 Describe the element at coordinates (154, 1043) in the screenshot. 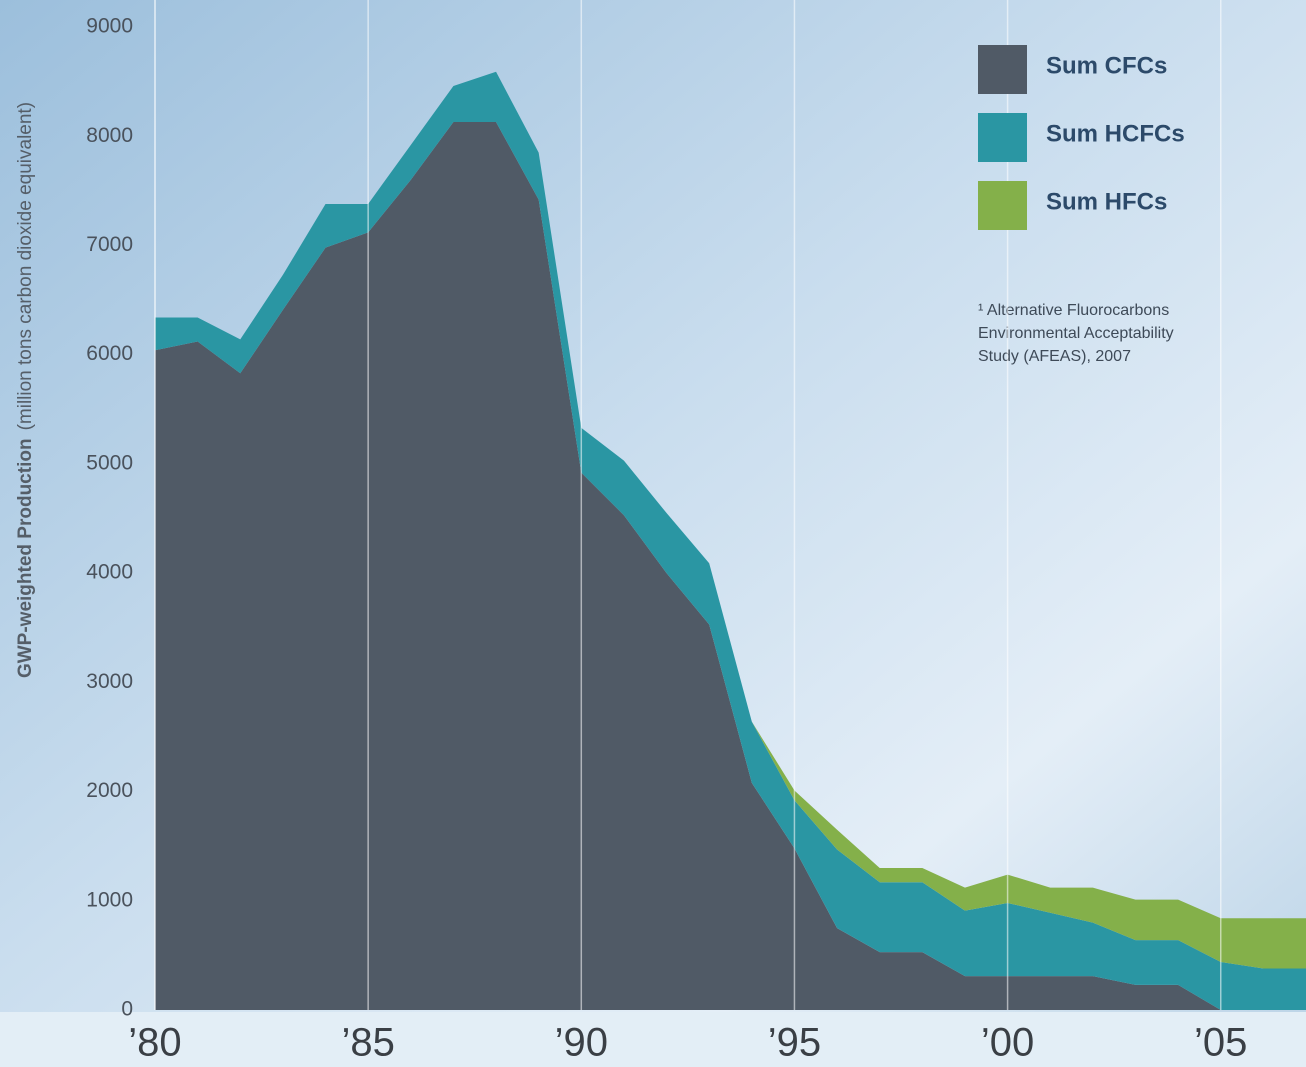

I see `x-tick-label: ’80` at that location.